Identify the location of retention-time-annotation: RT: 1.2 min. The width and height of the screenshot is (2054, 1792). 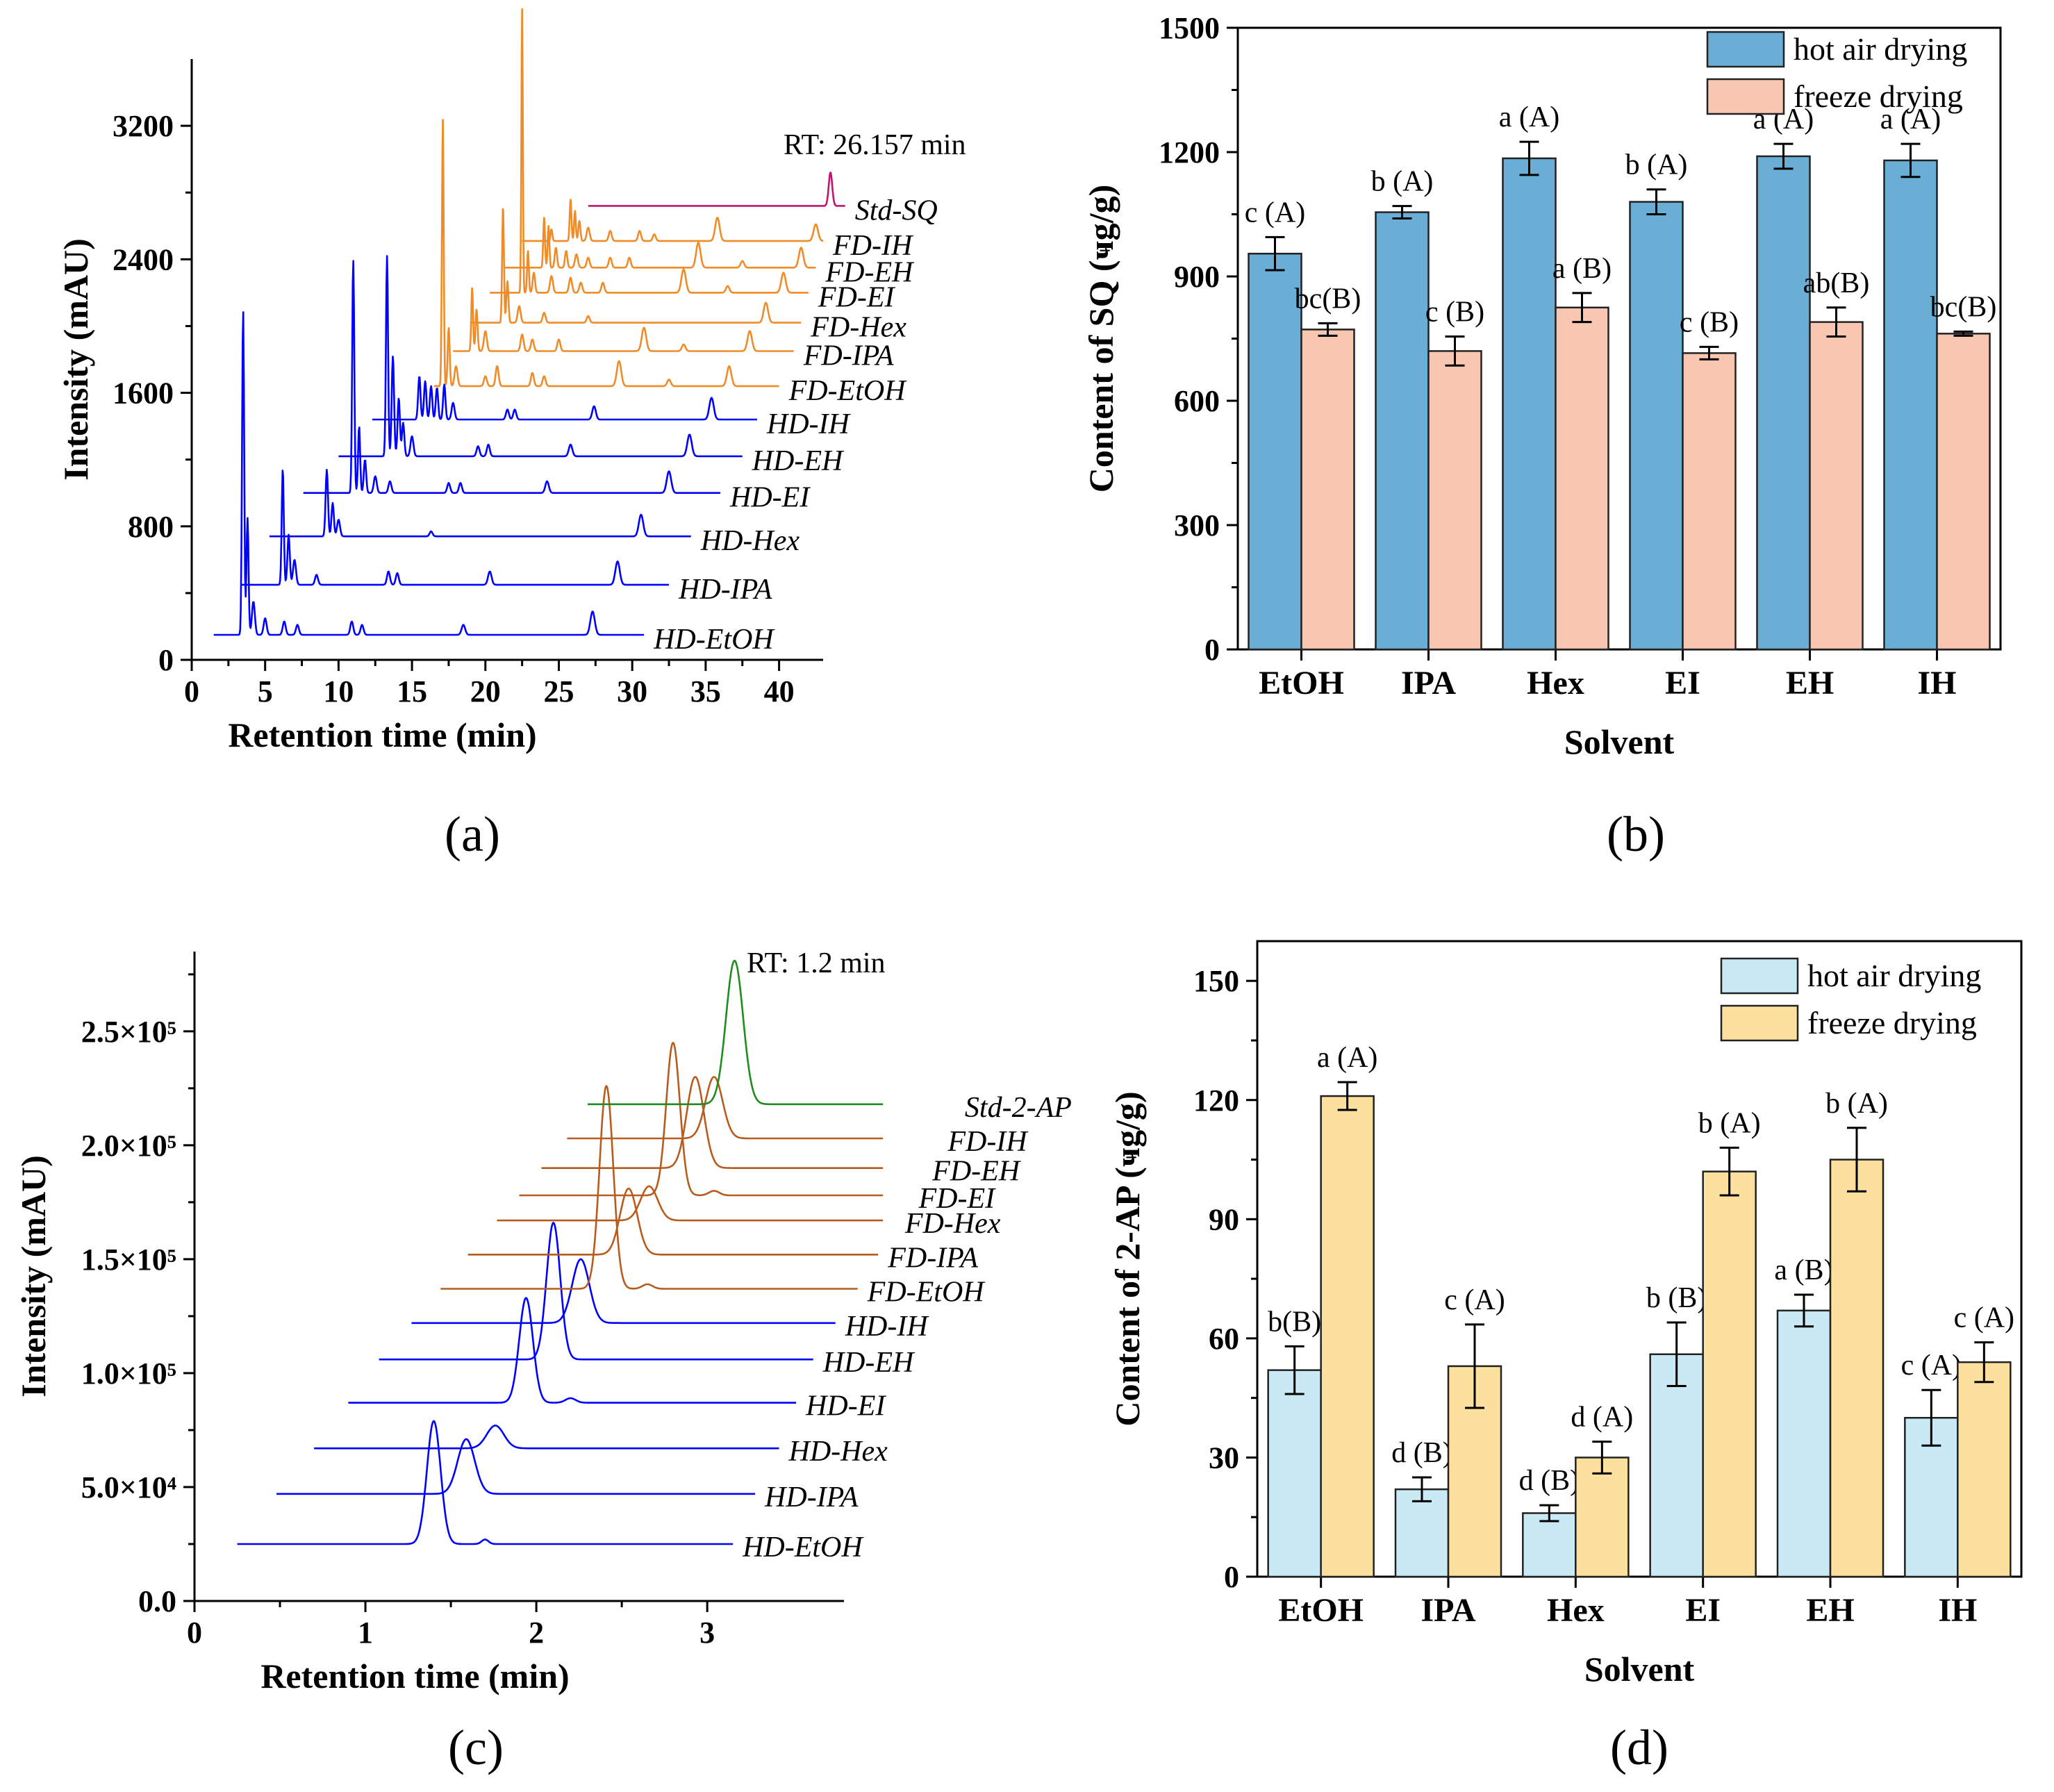
(817, 963).